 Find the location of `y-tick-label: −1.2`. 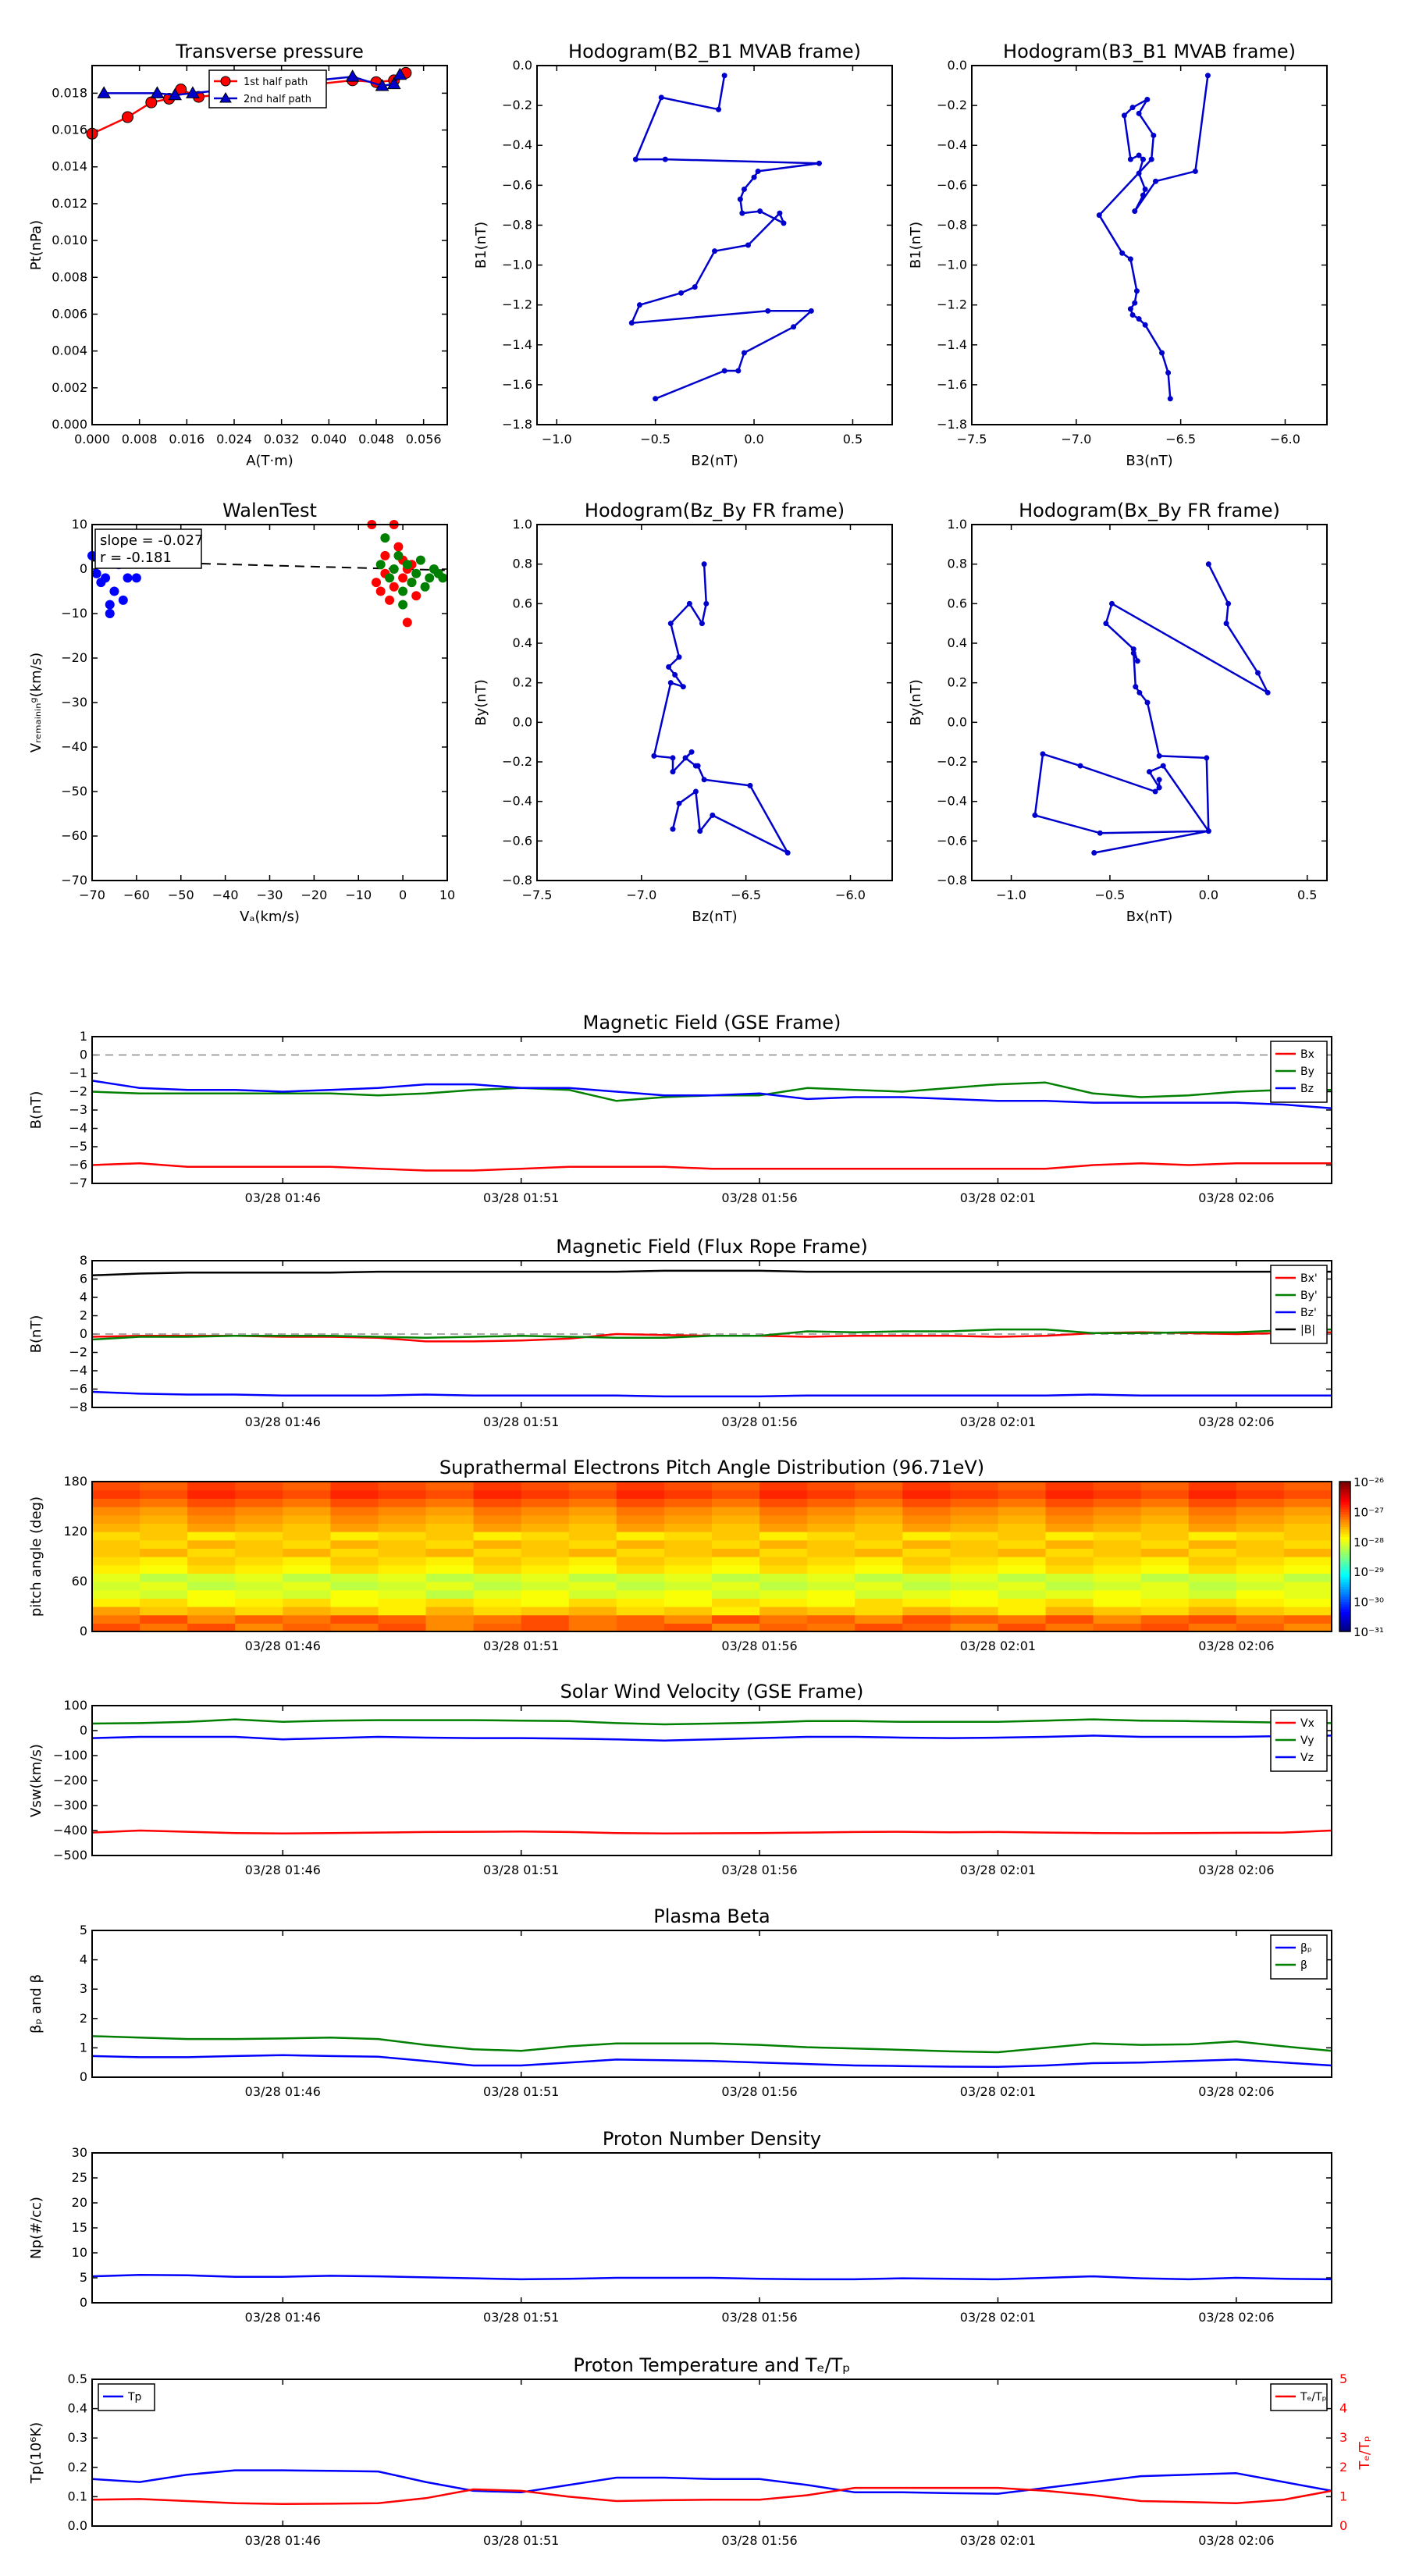

y-tick-label: −1.2 is located at coordinates (517, 304).